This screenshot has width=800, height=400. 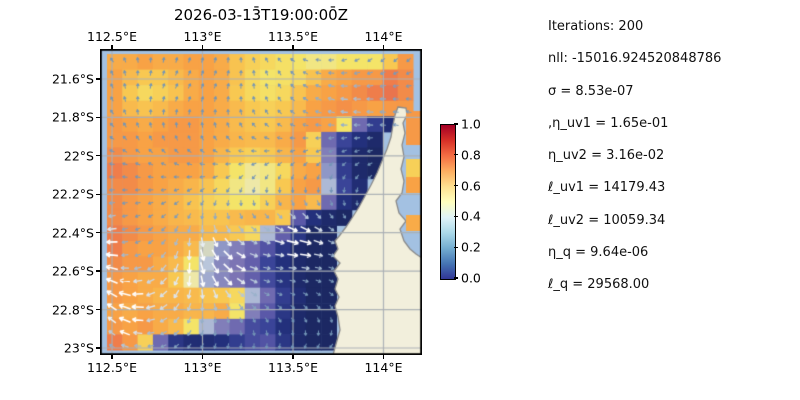 What do you see at coordinates (596, 26) in the screenshot?
I see `stat-iterations: Iterations: 200` at bounding box center [596, 26].